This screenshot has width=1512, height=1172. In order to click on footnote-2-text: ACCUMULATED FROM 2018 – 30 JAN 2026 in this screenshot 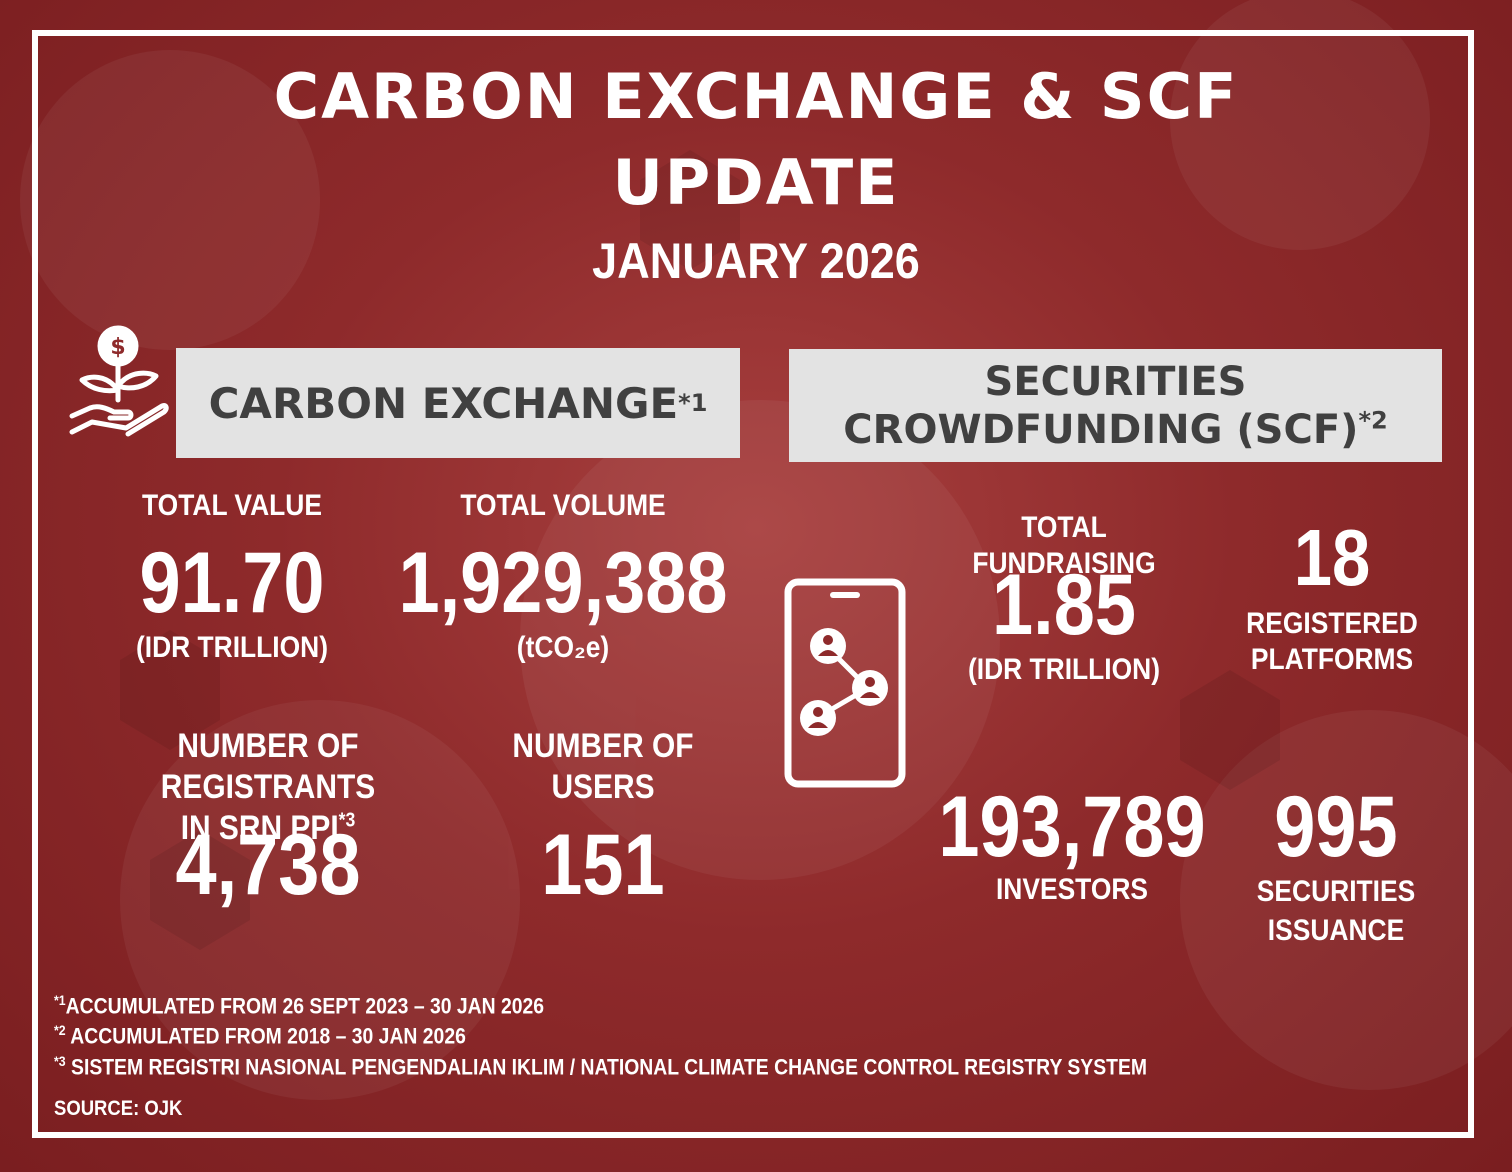, I will do `click(265, 1036)`.